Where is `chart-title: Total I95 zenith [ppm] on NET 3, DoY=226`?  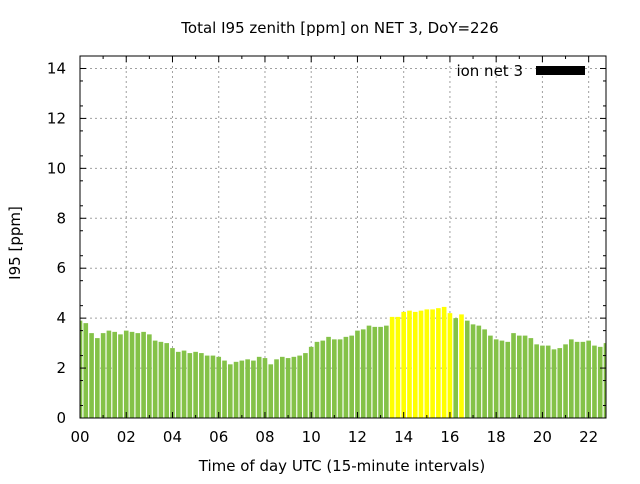 chart-title: Total I95 zenith [ppm] on NET 3, DoY=226 is located at coordinates (339, 28).